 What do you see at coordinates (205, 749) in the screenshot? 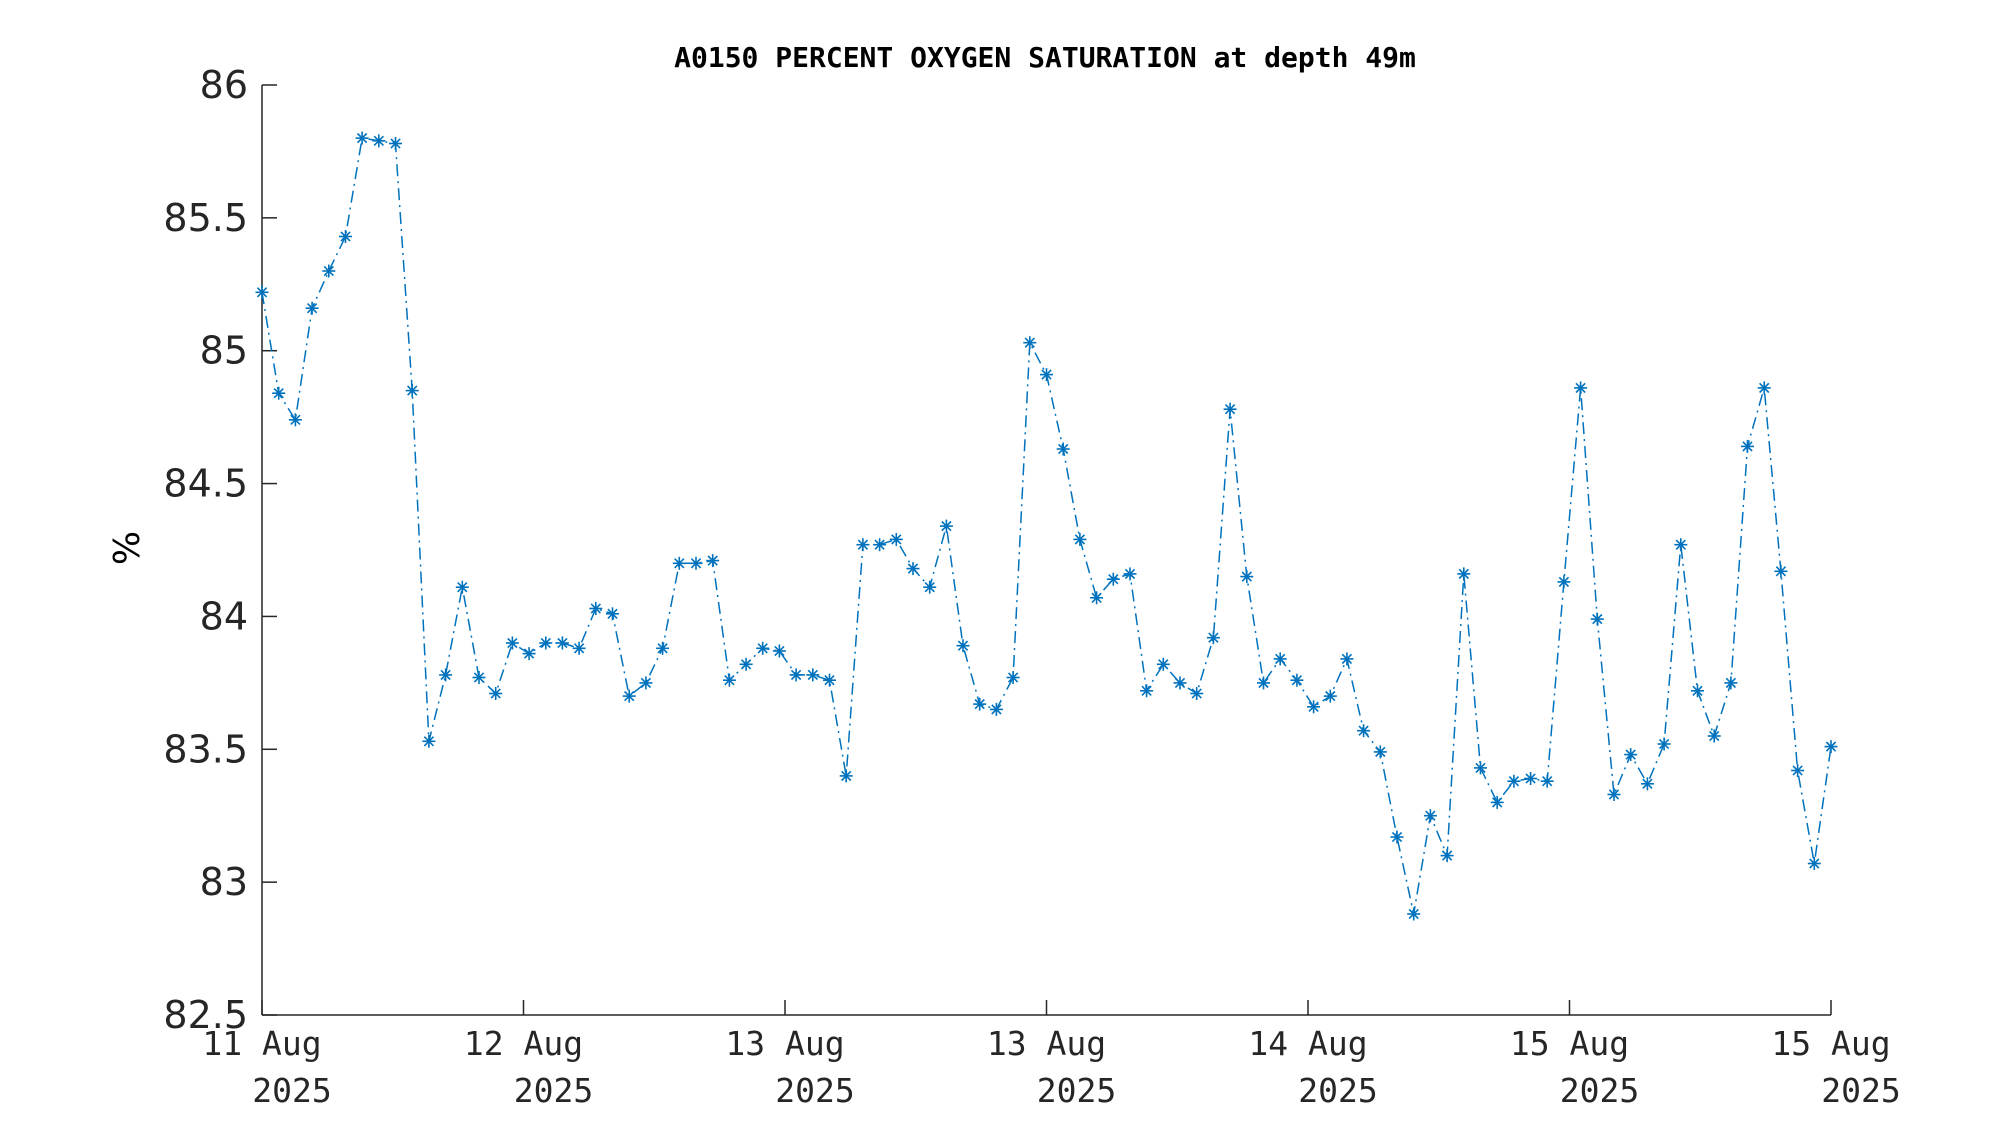
I see `y-tick-label: 83.5` at bounding box center [205, 749].